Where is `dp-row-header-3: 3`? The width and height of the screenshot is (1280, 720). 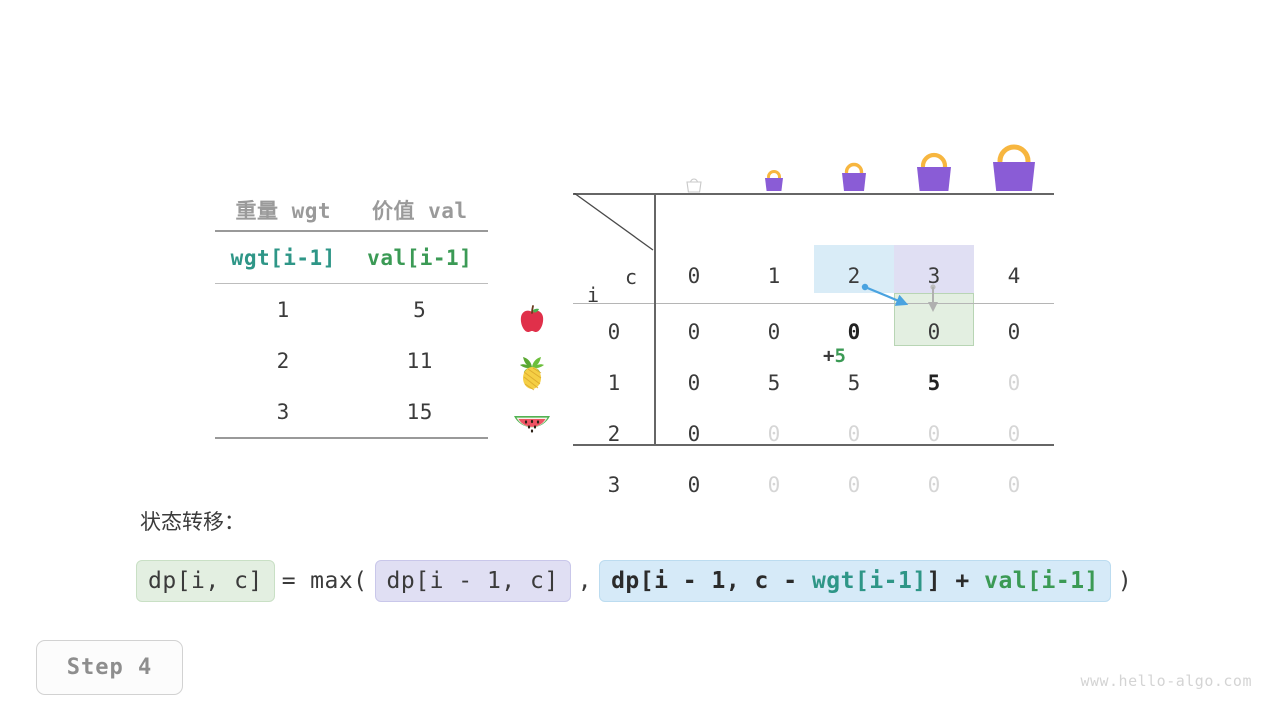 dp-row-header-3: 3 is located at coordinates (614, 485).